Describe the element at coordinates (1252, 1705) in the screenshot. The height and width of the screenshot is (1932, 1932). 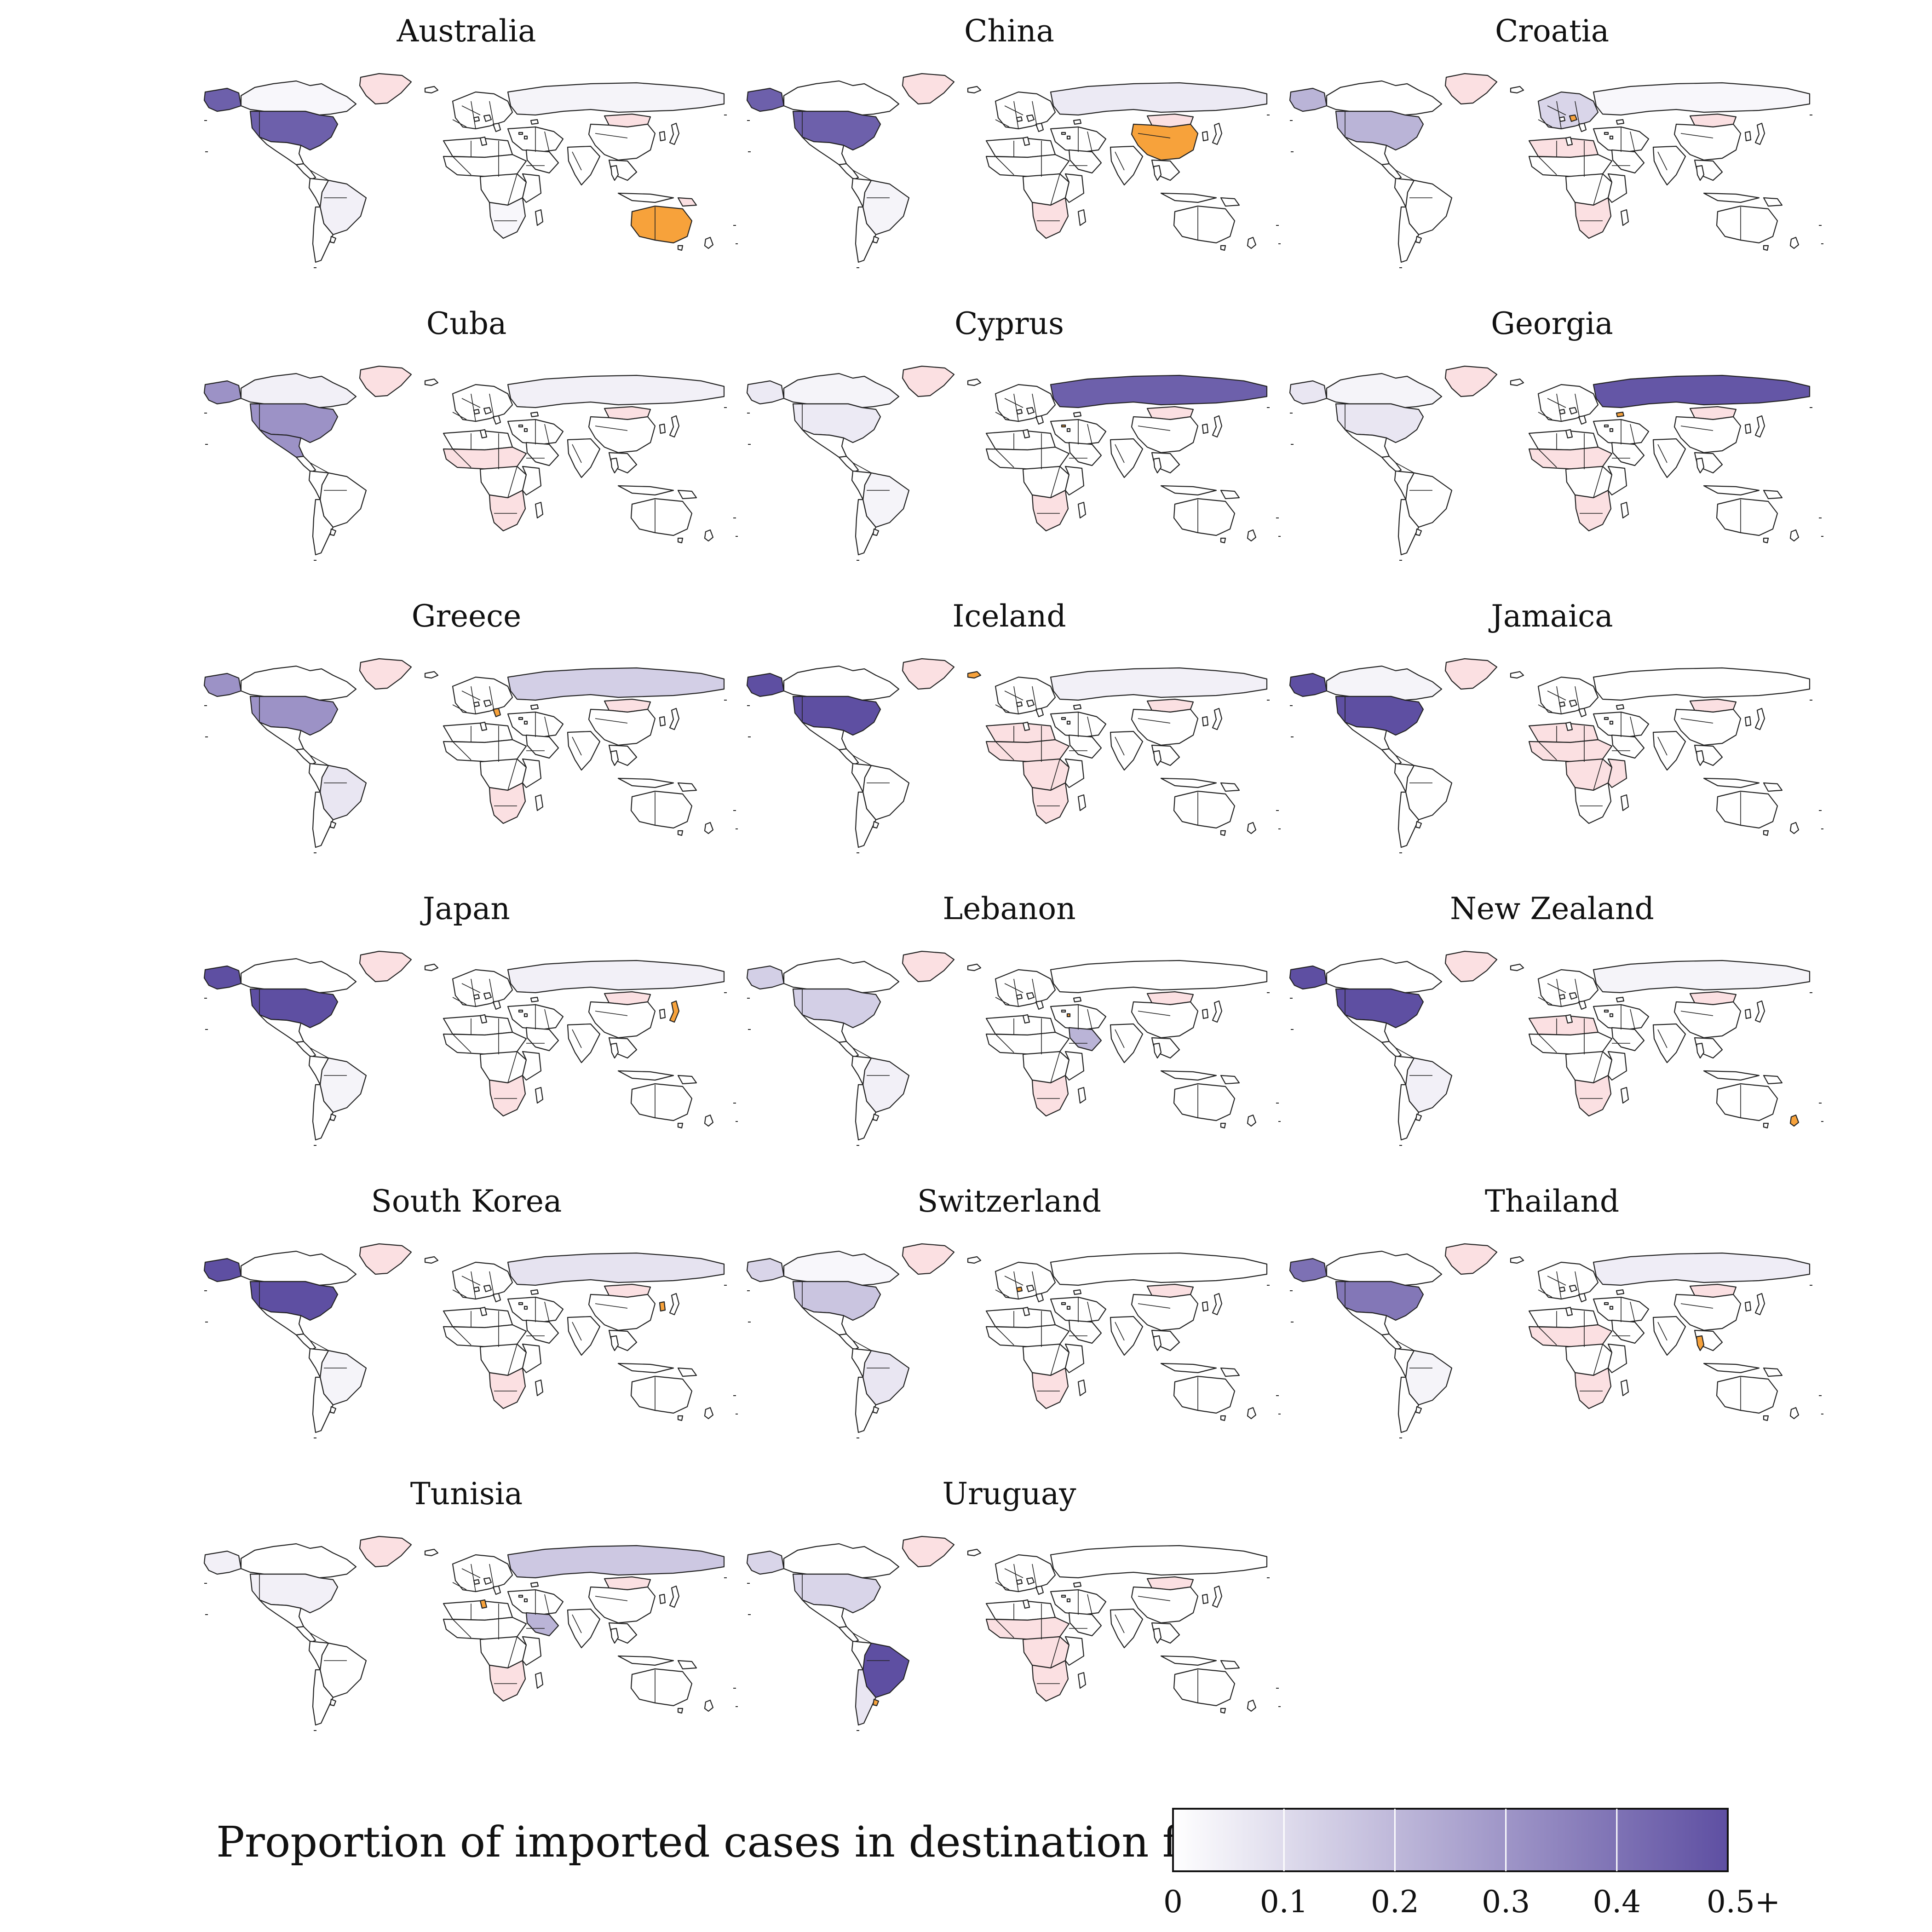
I see `country-newzealand` at that location.